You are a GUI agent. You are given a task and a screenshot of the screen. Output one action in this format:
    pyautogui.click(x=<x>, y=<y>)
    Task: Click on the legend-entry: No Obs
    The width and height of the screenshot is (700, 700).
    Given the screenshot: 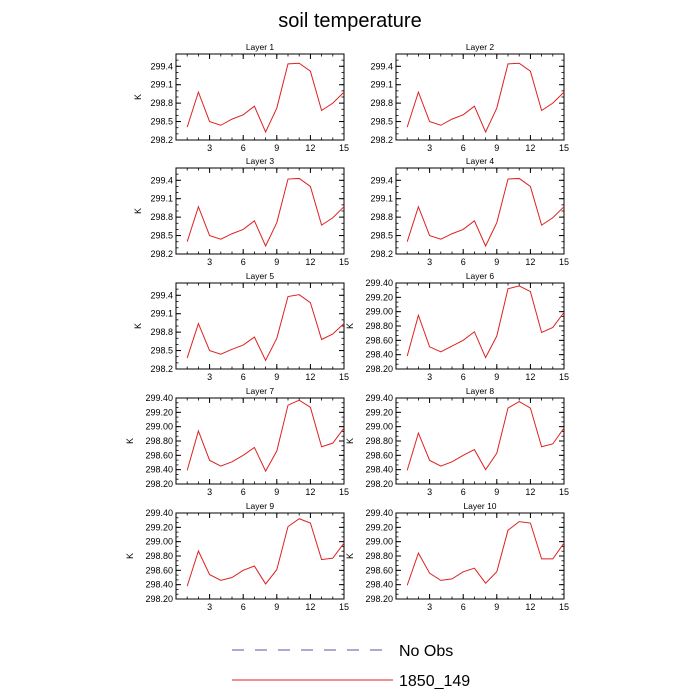 What is the action you would take?
    pyautogui.click(x=342, y=651)
    